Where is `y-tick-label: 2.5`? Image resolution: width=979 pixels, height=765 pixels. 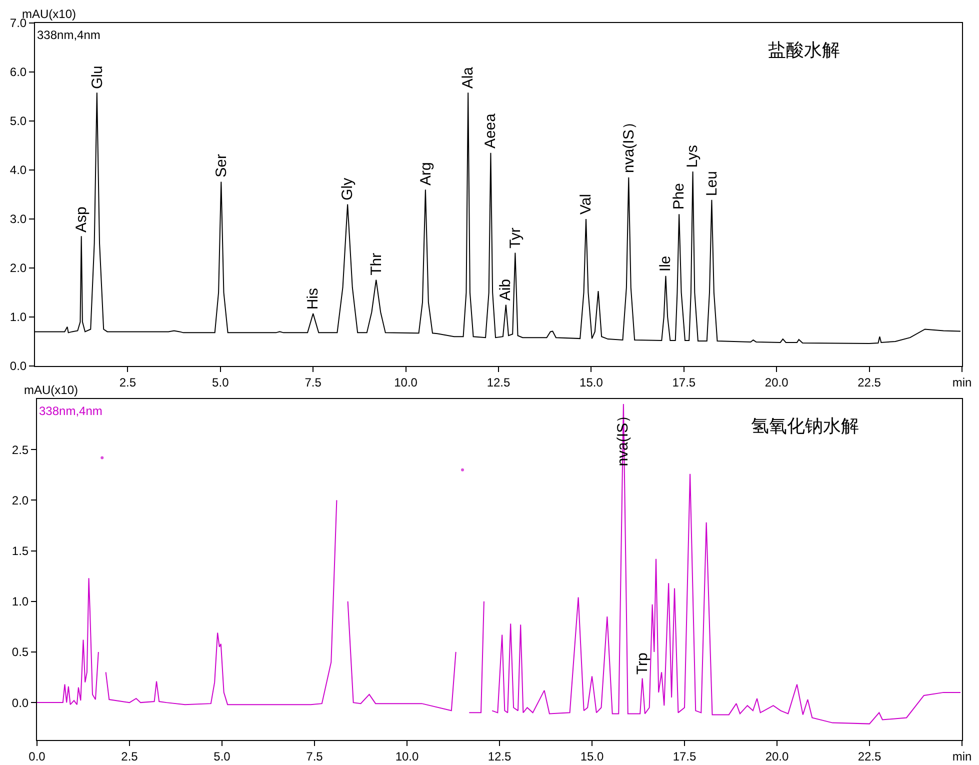 y-tick-label: 2.5 is located at coordinates (20, 449).